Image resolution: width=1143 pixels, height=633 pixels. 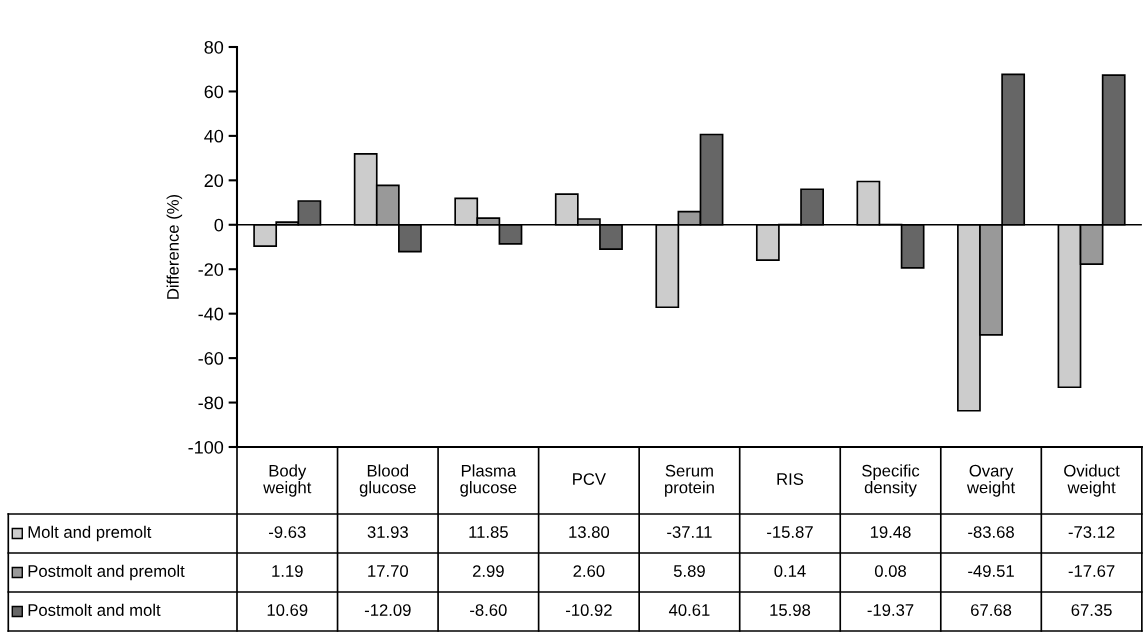 I want to click on data-label: -49.51, so click(x=991, y=571).